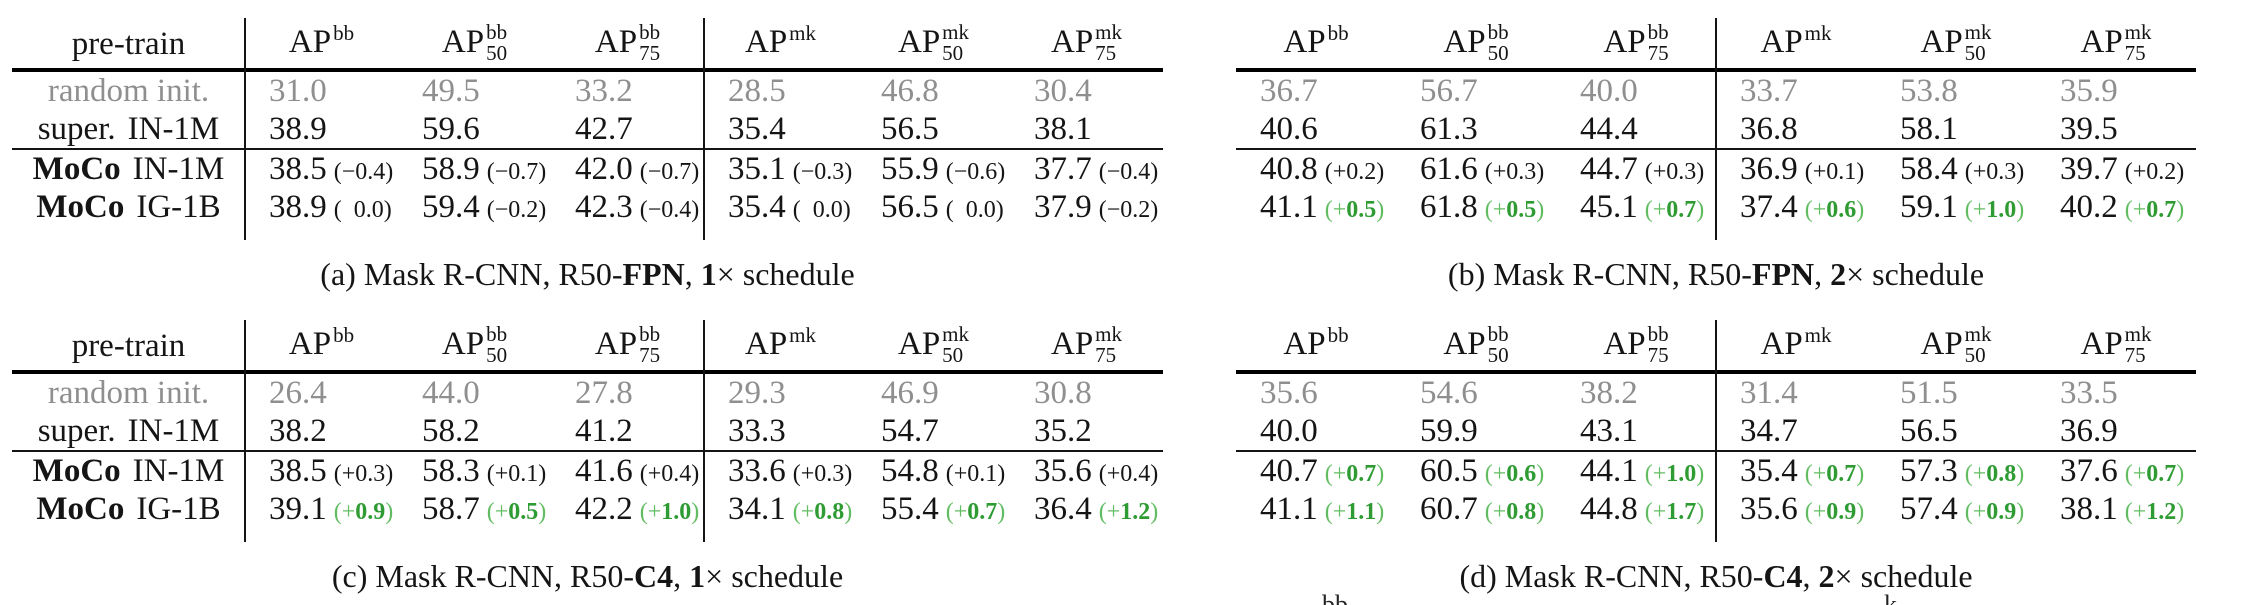  I want to click on ap-value: 58.7, so click(451, 508).